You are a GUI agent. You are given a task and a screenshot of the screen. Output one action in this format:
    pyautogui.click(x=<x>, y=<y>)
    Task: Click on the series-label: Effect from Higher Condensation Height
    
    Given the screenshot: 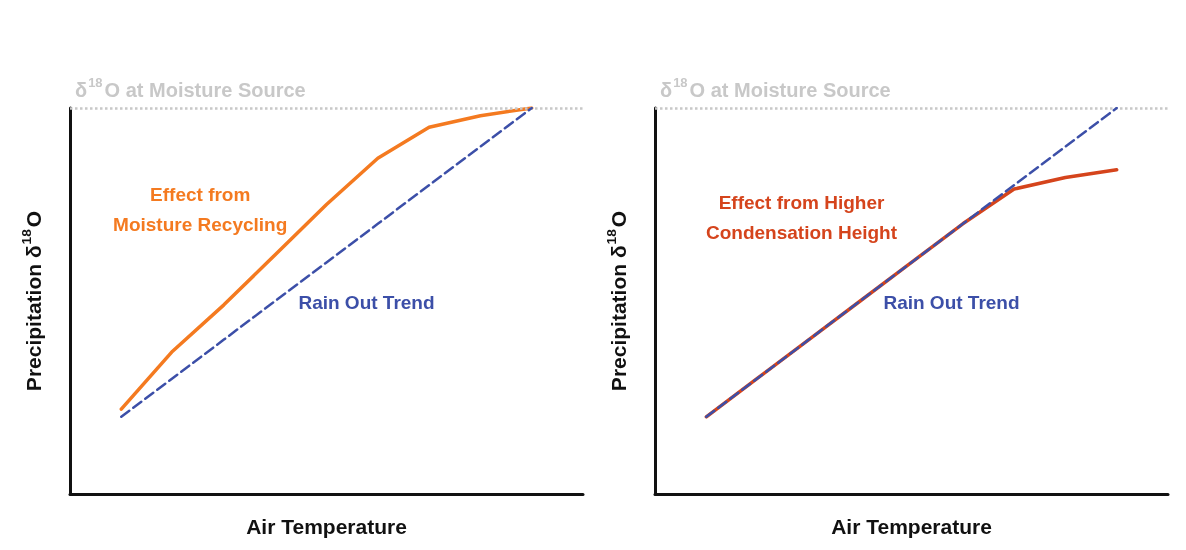 What is the action you would take?
    pyautogui.click(x=801, y=217)
    